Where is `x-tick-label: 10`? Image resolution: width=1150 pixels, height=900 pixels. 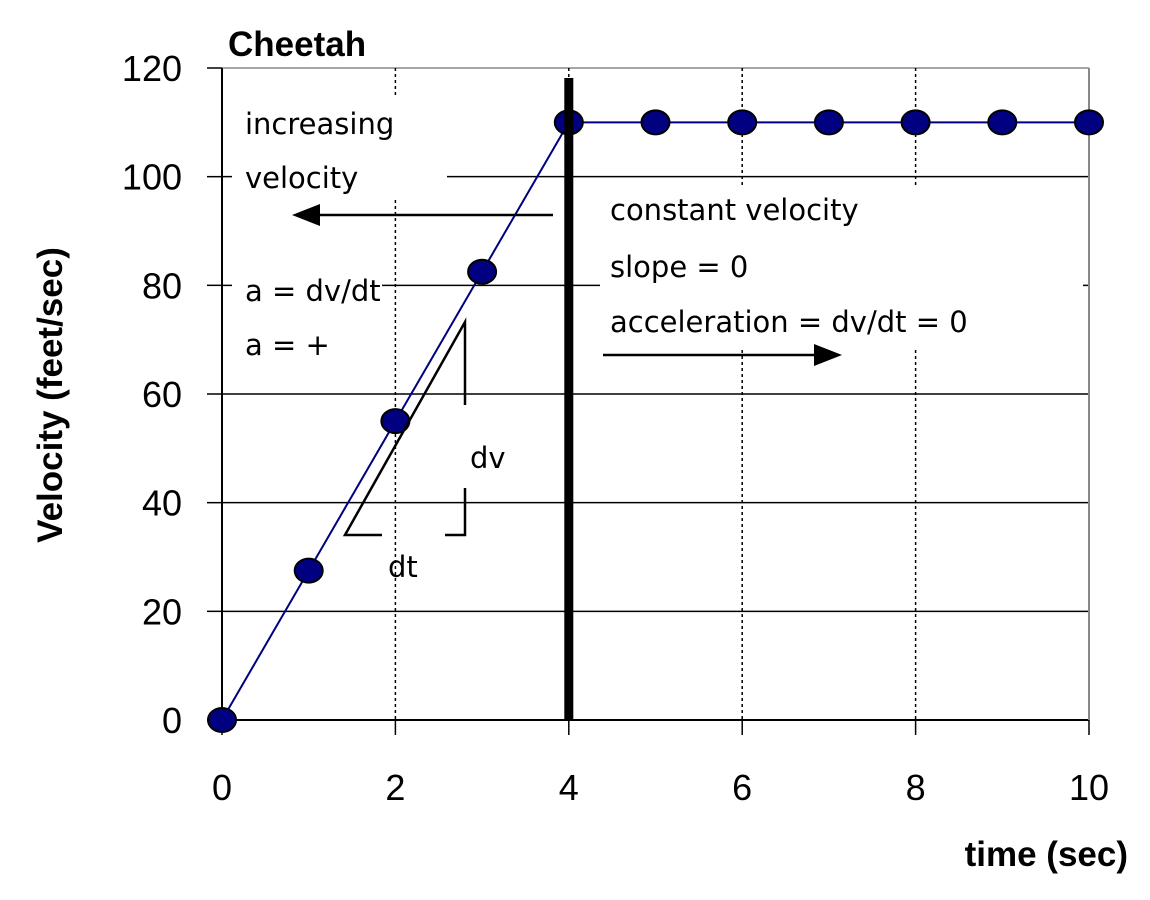 x-tick-label: 10 is located at coordinates (1089, 787).